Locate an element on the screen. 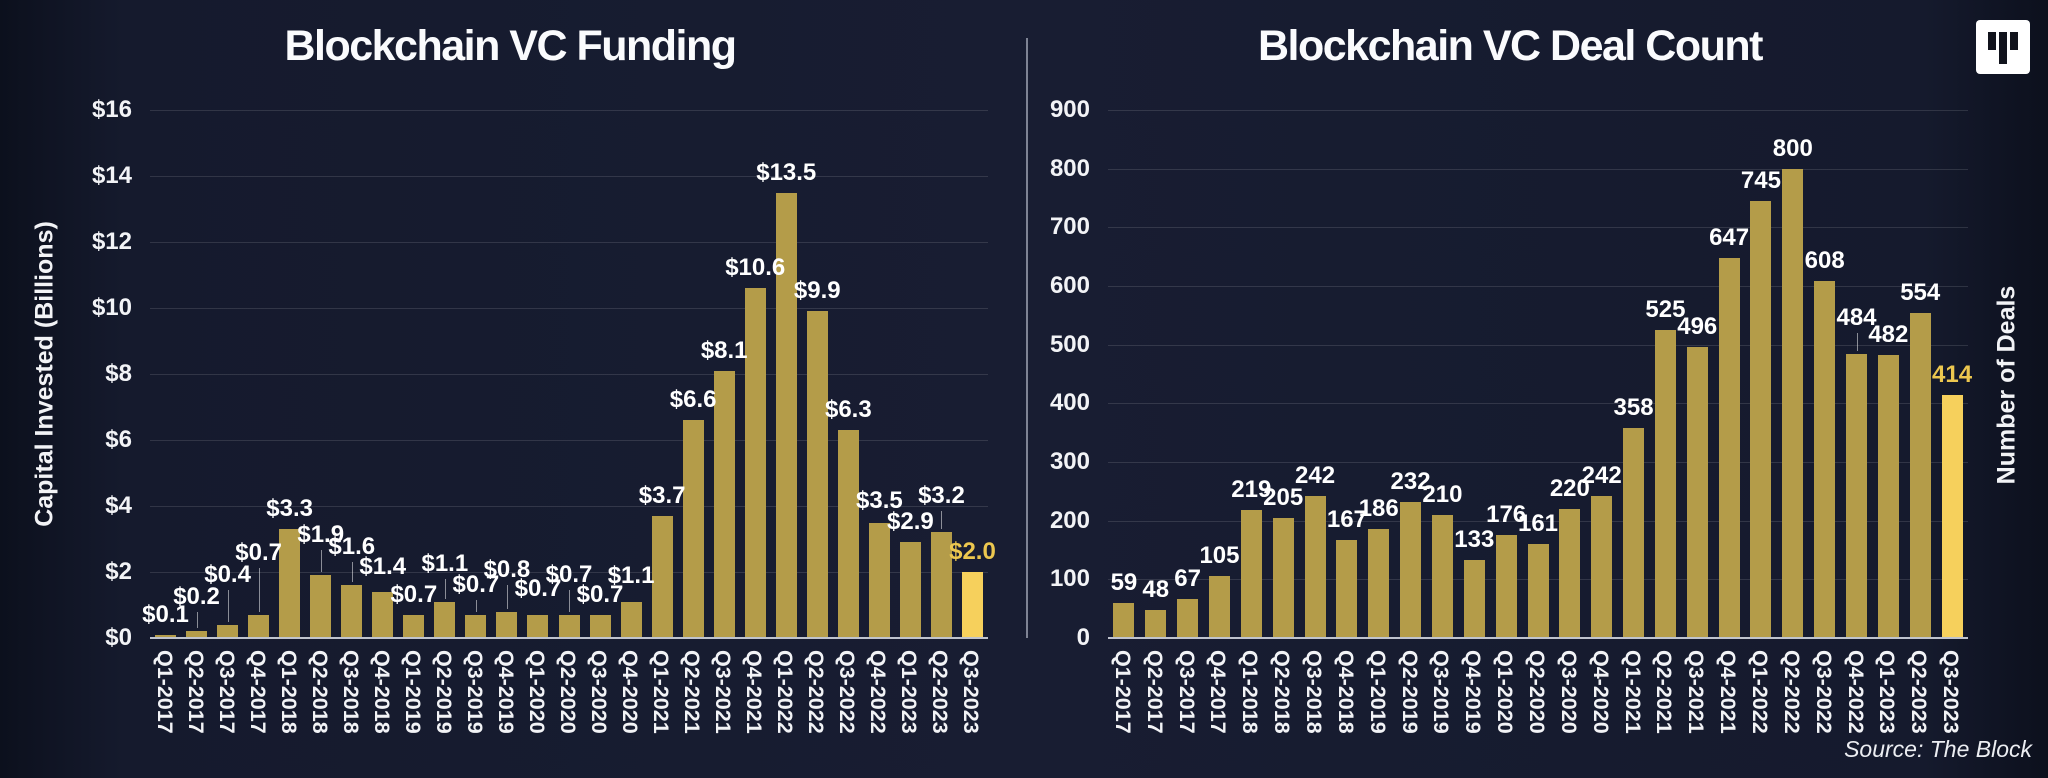 Image resolution: width=2048 pixels, height=778 pixels. chart-title: Blockchain VC Funding is located at coordinates (510, 46).